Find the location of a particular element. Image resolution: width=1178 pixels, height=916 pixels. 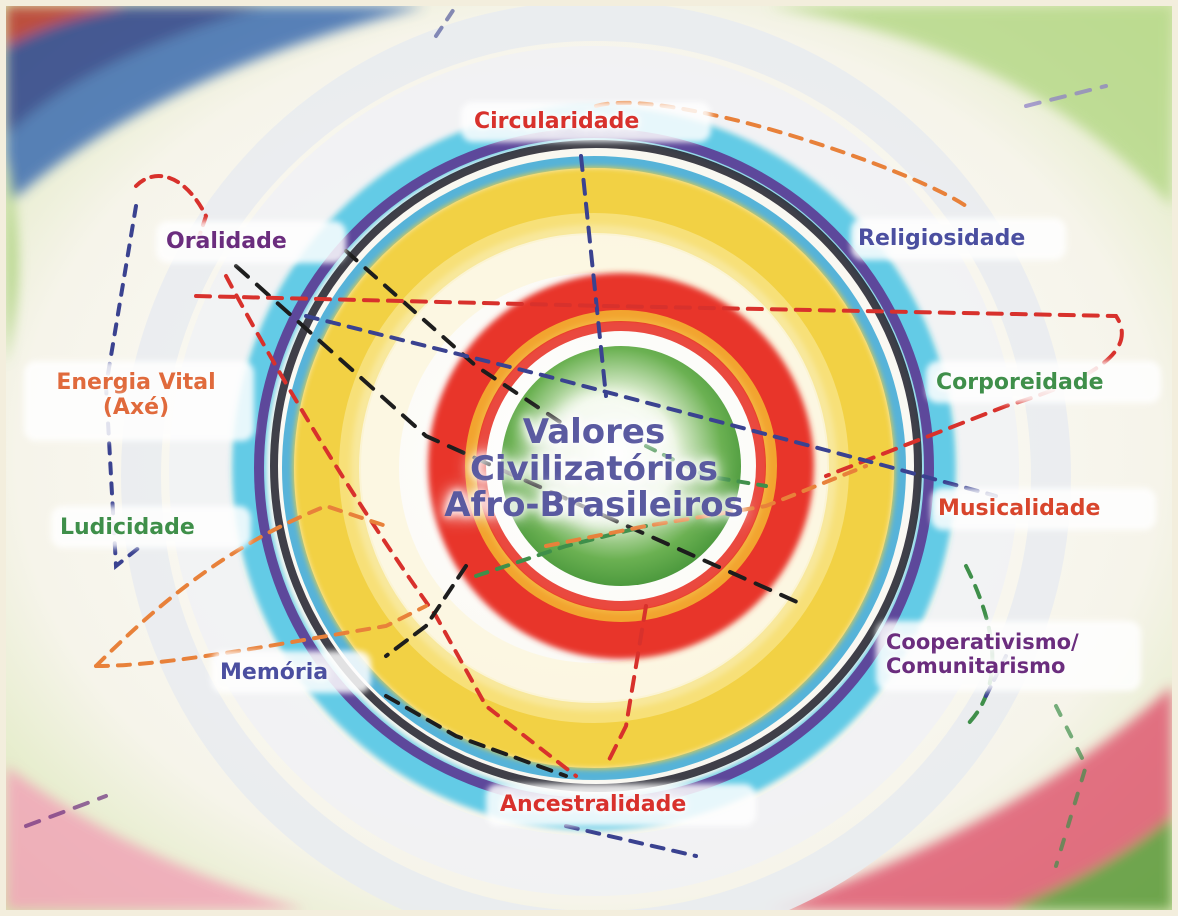

label-cooperativismo-line2: Comunitarismo is located at coordinates (976, 666).